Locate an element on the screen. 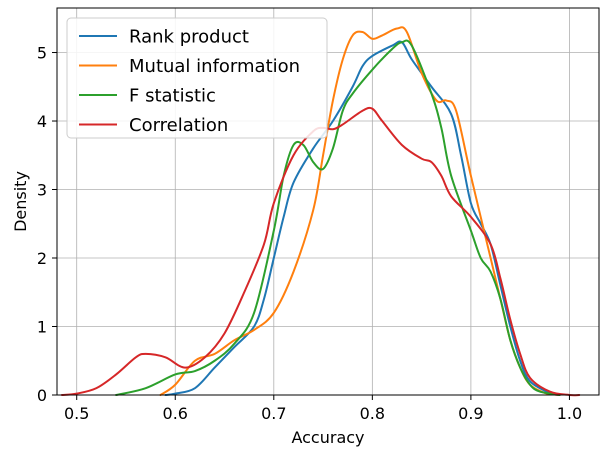 This screenshot has height=458, width=609. y-tick-label: 3 is located at coordinates (42, 190).